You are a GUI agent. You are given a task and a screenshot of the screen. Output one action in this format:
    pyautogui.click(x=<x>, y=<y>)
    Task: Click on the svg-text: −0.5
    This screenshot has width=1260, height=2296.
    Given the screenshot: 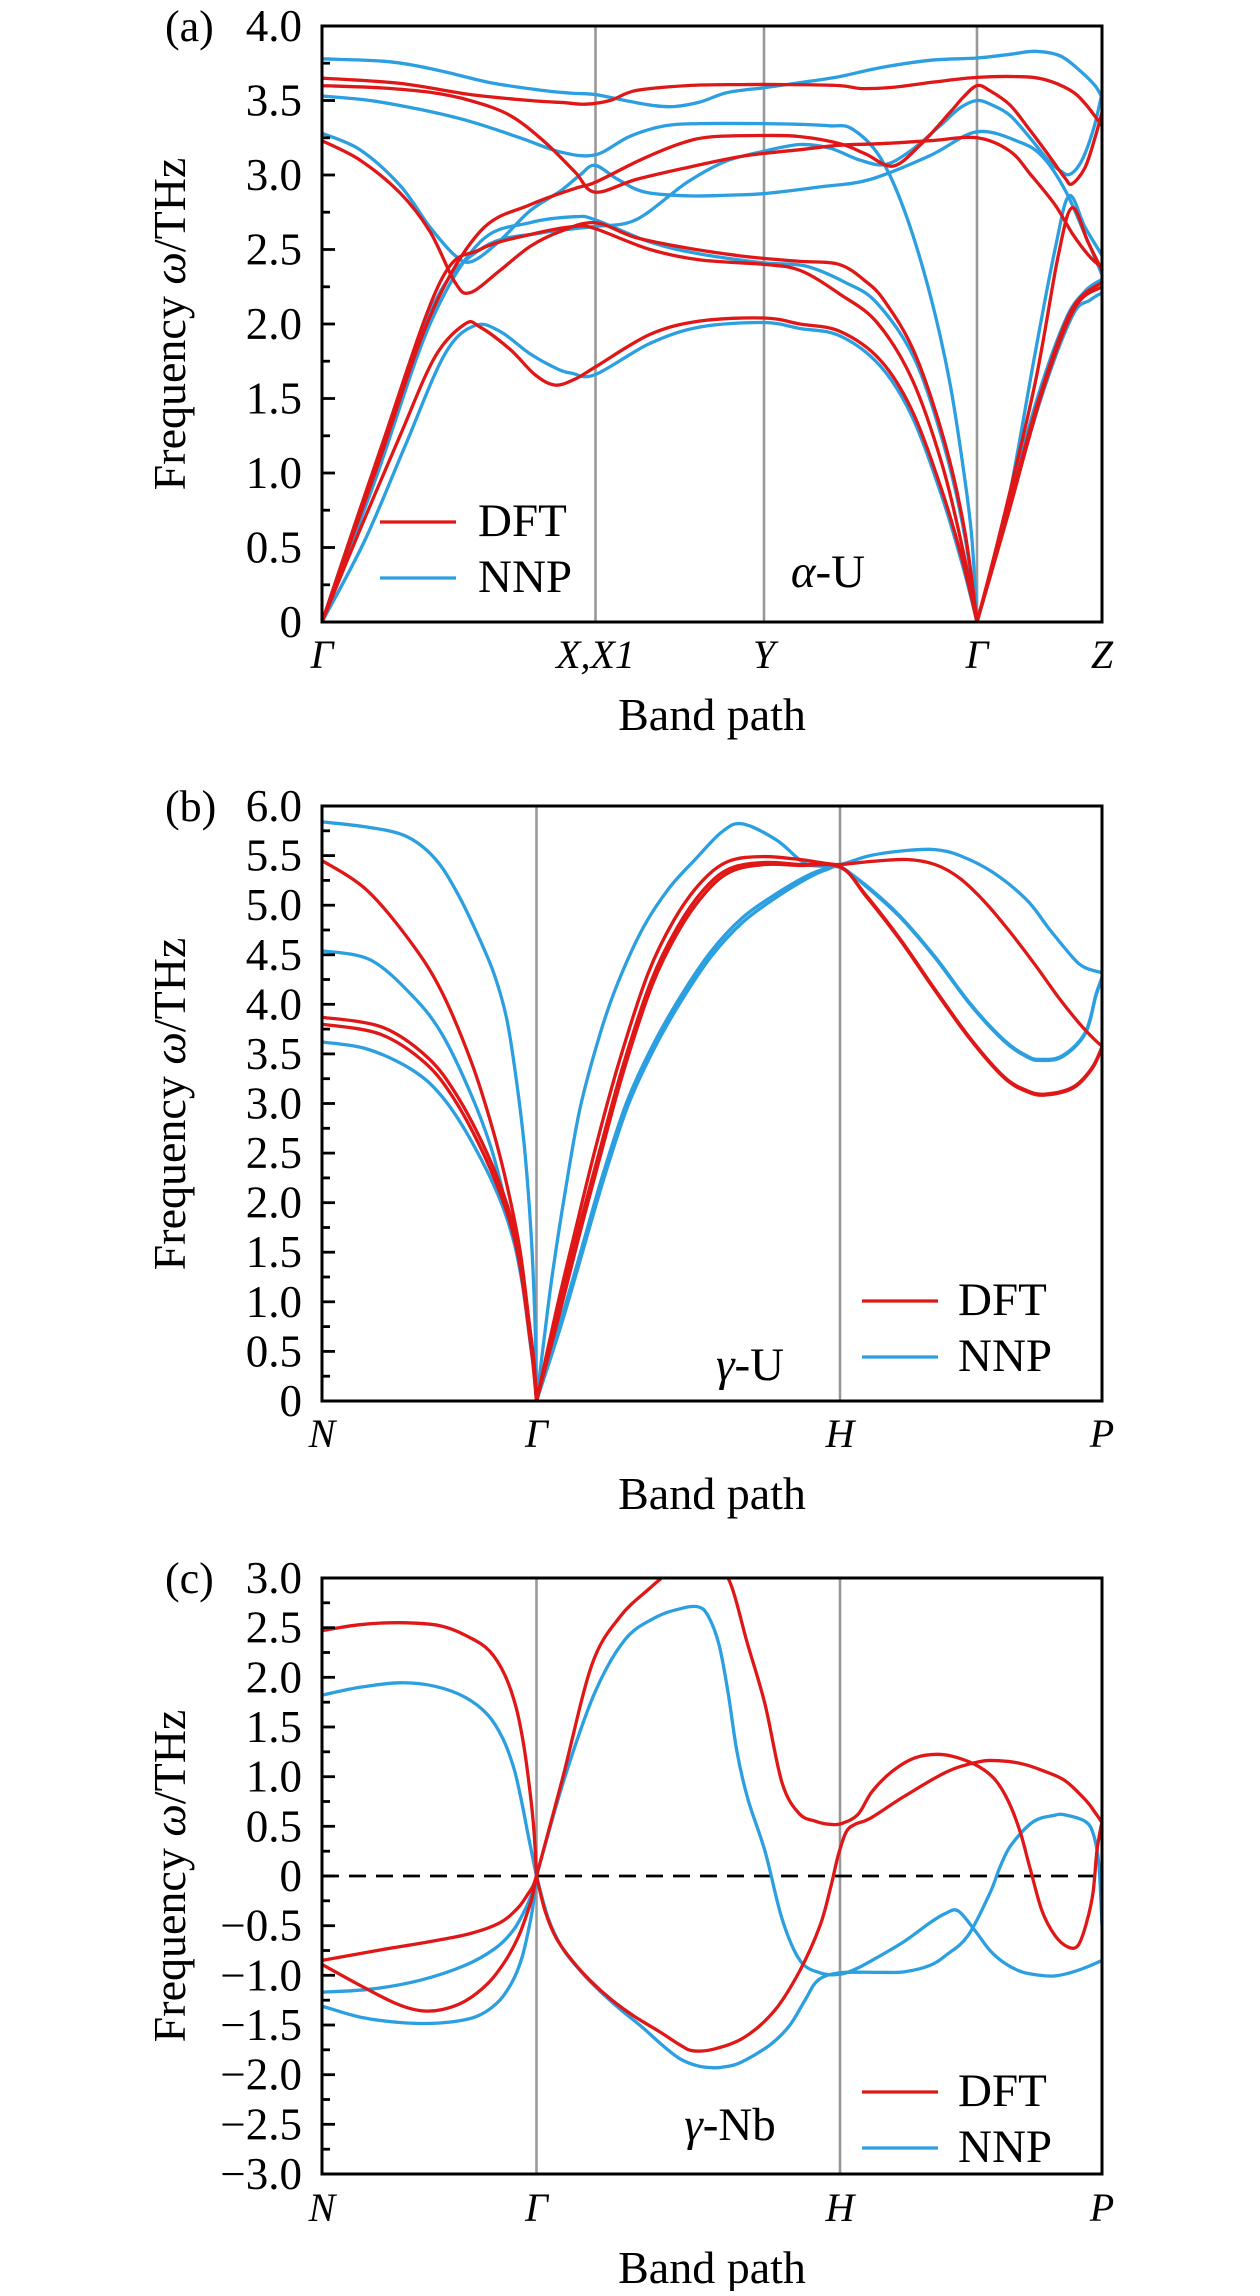 What is the action you would take?
    pyautogui.click(x=261, y=1926)
    